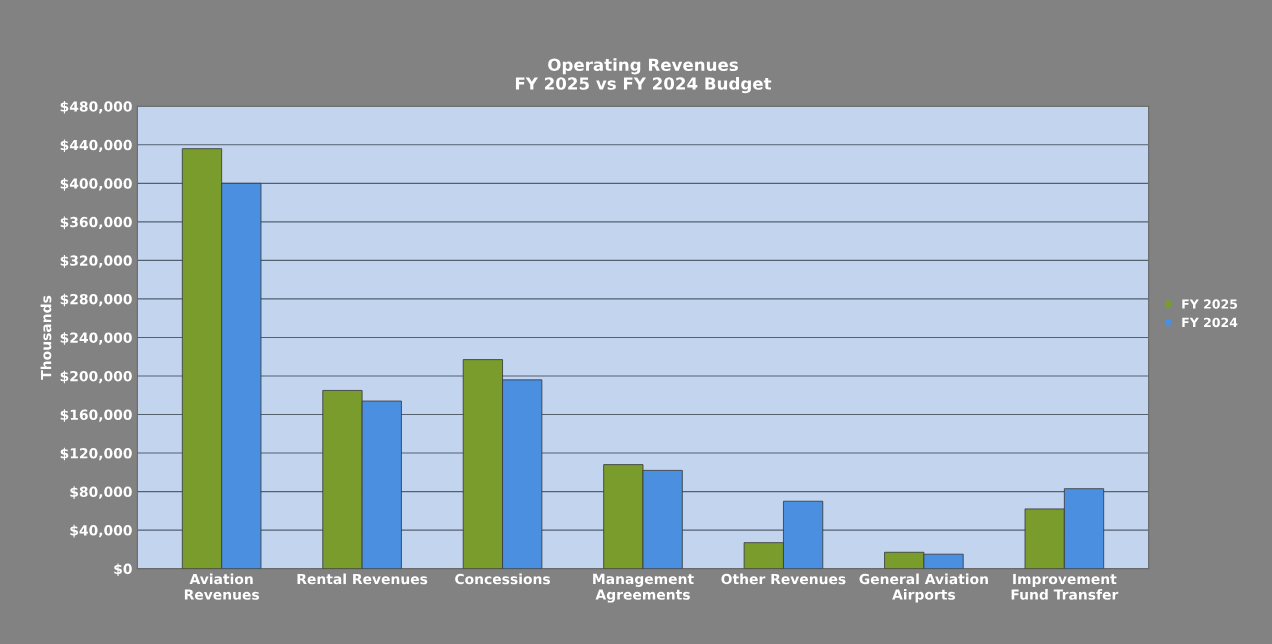 This screenshot has width=1272, height=644. What do you see at coordinates (96, 415) in the screenshot?
I see `y-tick-label: $160,000` at bounding box center [96, 415].